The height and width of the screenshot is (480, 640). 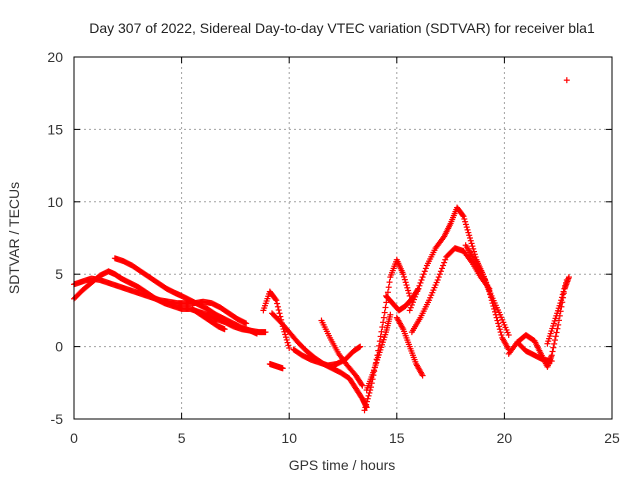 What do you see at coordinates (182, 438) in the screenshot?
I see `x-tick-label: 5` at bounding box center [182, 438].